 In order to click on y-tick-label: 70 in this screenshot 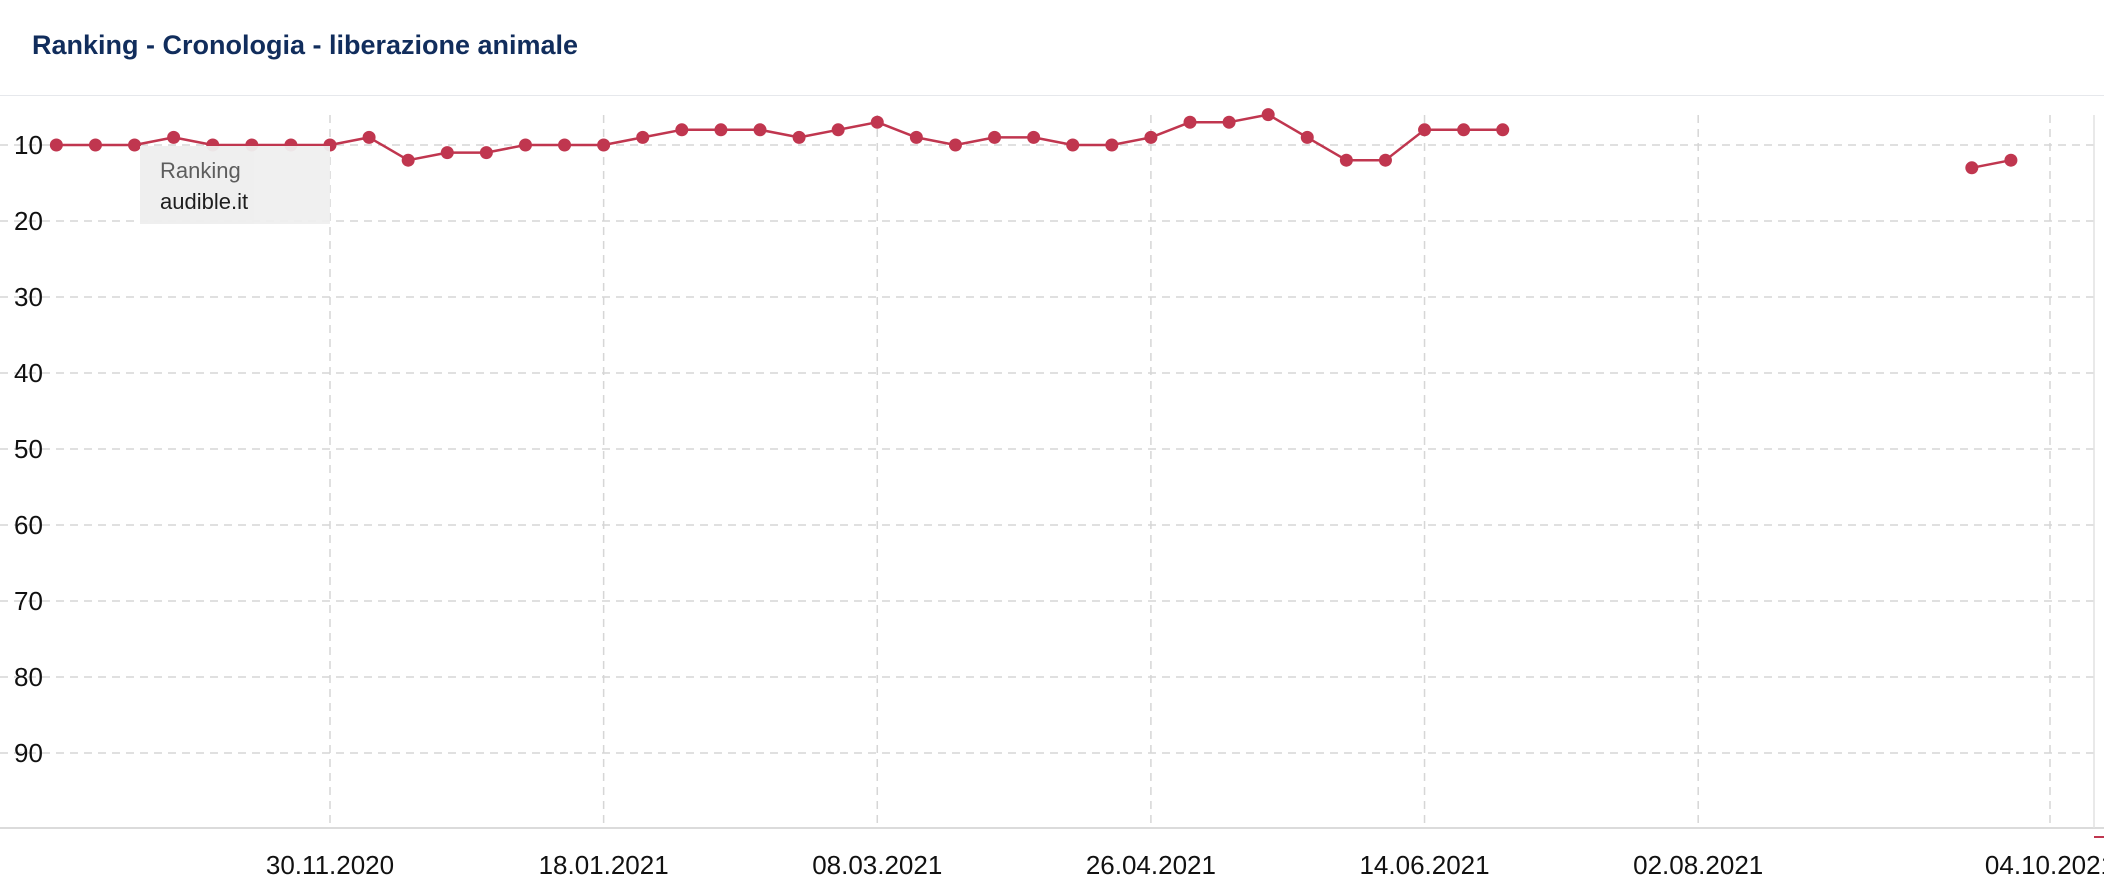, I will do `click(28, 601)`.